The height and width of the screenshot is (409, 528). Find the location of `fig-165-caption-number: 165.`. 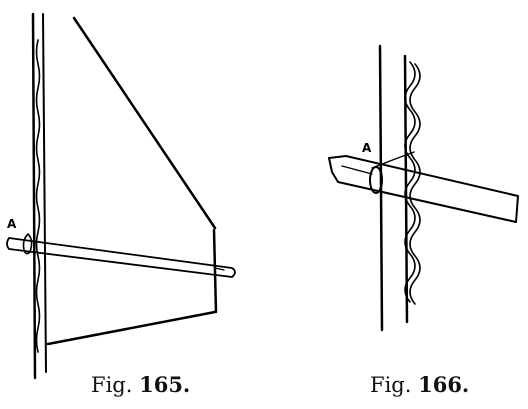

fig-165-caption-number: 165. is located at coordinates (165, 384).